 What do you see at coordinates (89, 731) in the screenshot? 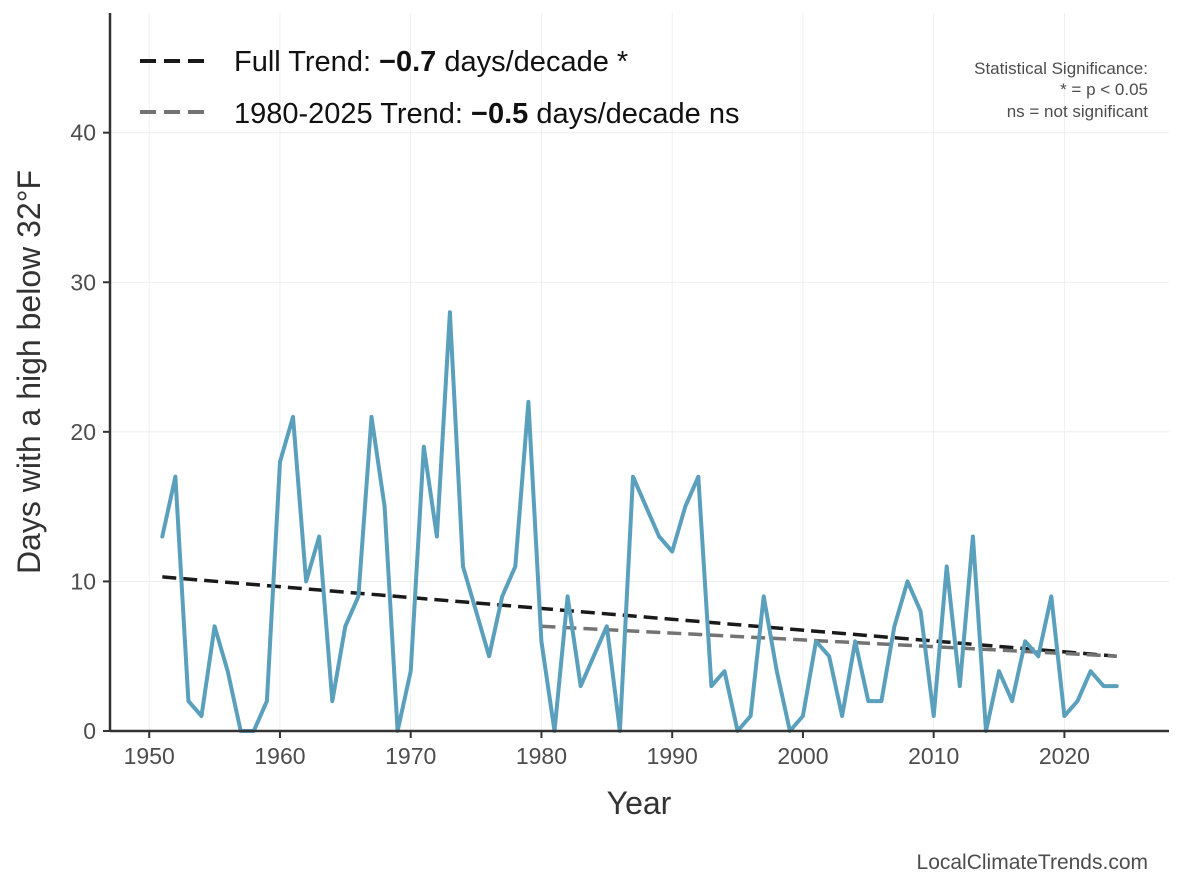
I see `y-tick-label: 0` at bounding box center [89, 731].